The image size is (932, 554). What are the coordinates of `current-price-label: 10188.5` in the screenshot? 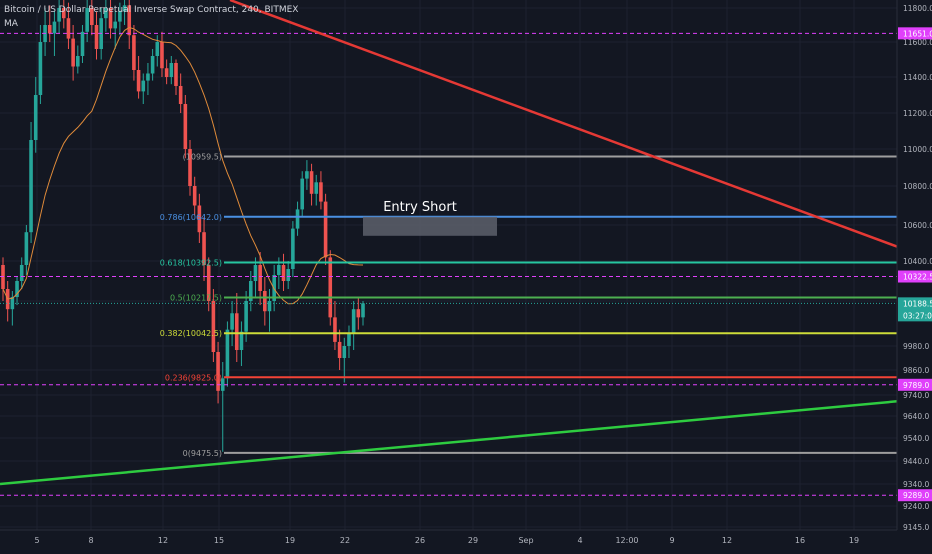 It's located at (917, 303).